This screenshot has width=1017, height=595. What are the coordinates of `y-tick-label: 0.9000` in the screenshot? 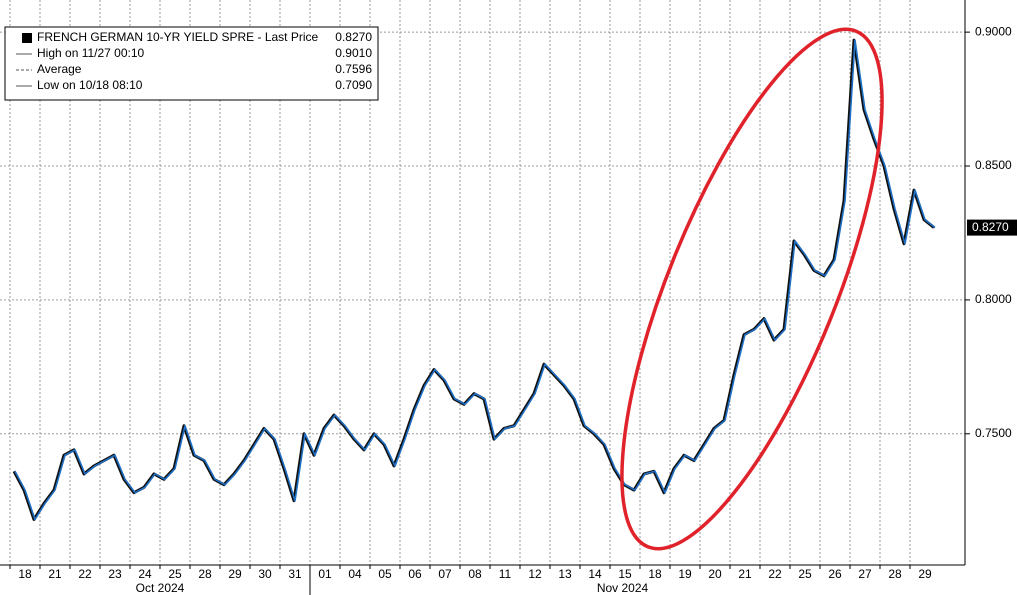 It's located at (993, 31).